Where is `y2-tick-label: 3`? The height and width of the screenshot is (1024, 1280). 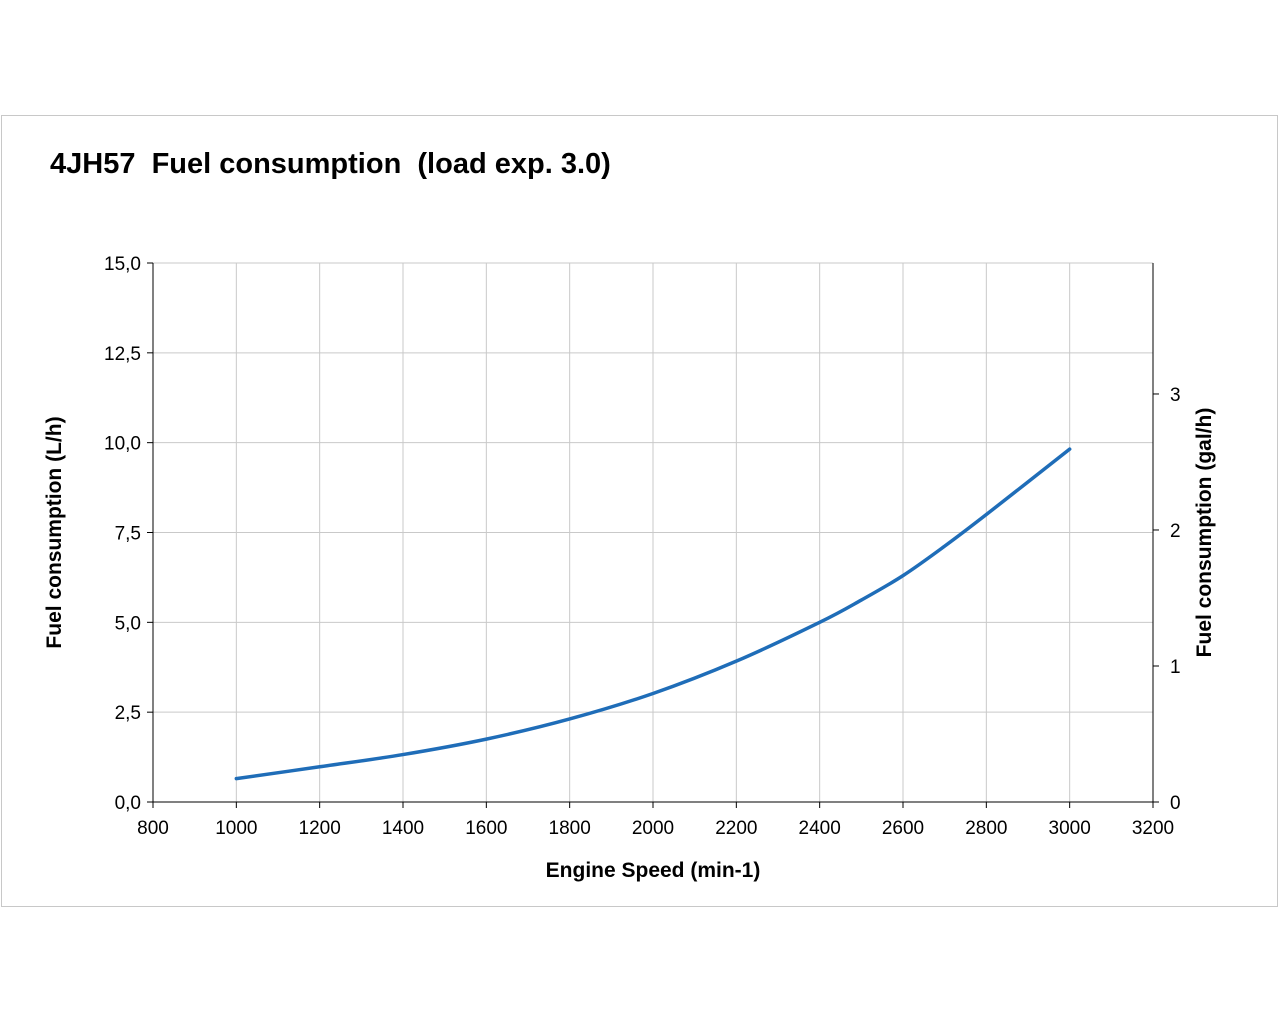 y2-tick-label: 3 is located at coordinates (1175, 395).